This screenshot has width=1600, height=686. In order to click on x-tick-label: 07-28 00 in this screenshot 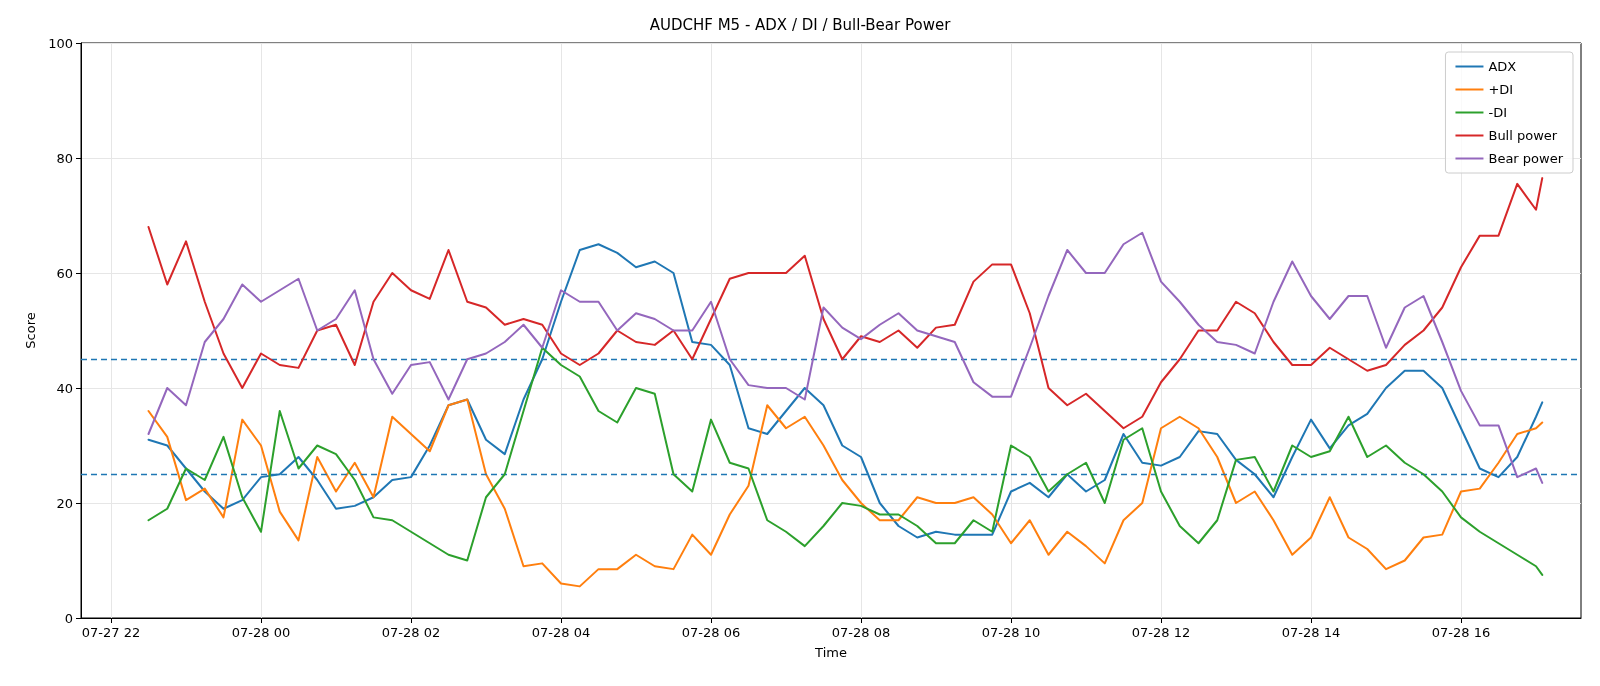, I will do `click(261, 632)`.